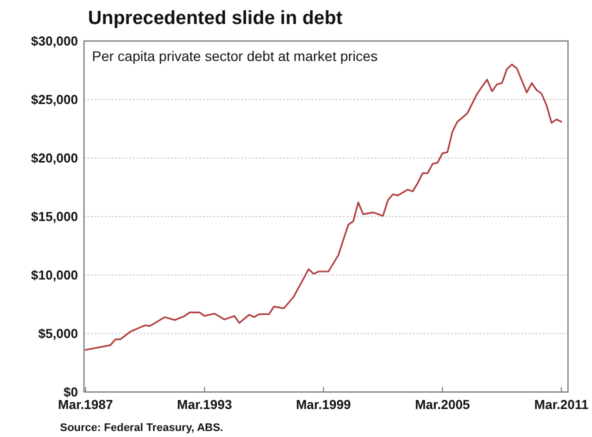 The image size is (592, 437). What do you see at coordinates (216, 18) in the screenshot?
I see `chart-title: Unprecedented slide in debt` at bounding box center [216, 18].